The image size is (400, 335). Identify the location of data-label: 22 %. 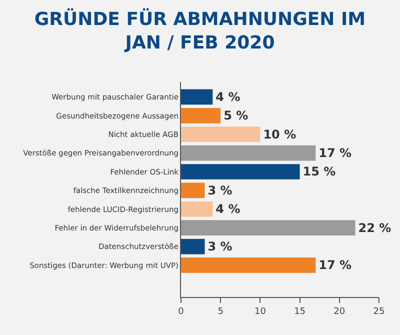
(375, 227).